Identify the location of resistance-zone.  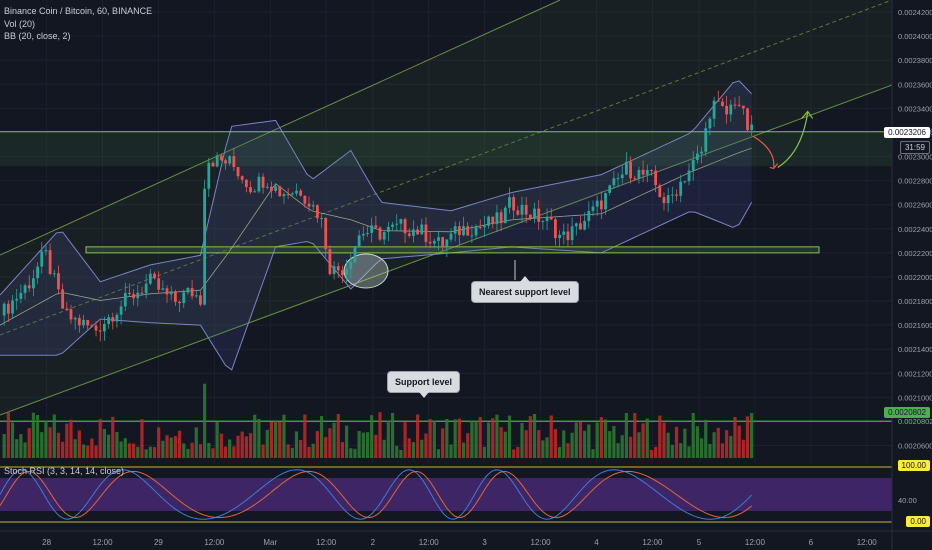
(446, 149).